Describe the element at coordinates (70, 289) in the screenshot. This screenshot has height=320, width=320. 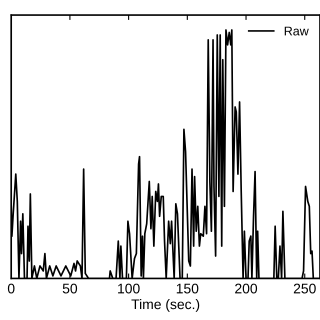
I see `x-tick-label: 50` at that location.